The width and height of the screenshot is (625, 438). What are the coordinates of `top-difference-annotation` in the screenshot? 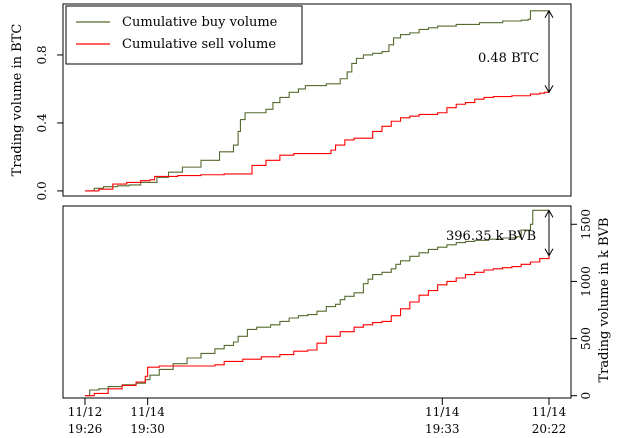 It's located at (549, 51).